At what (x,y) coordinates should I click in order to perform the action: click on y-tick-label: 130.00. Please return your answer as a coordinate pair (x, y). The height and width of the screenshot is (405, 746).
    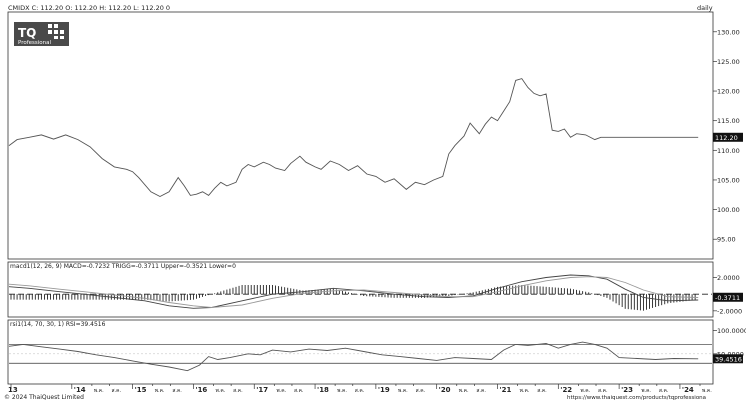
    Looking at the image, I should click on (728, 32).